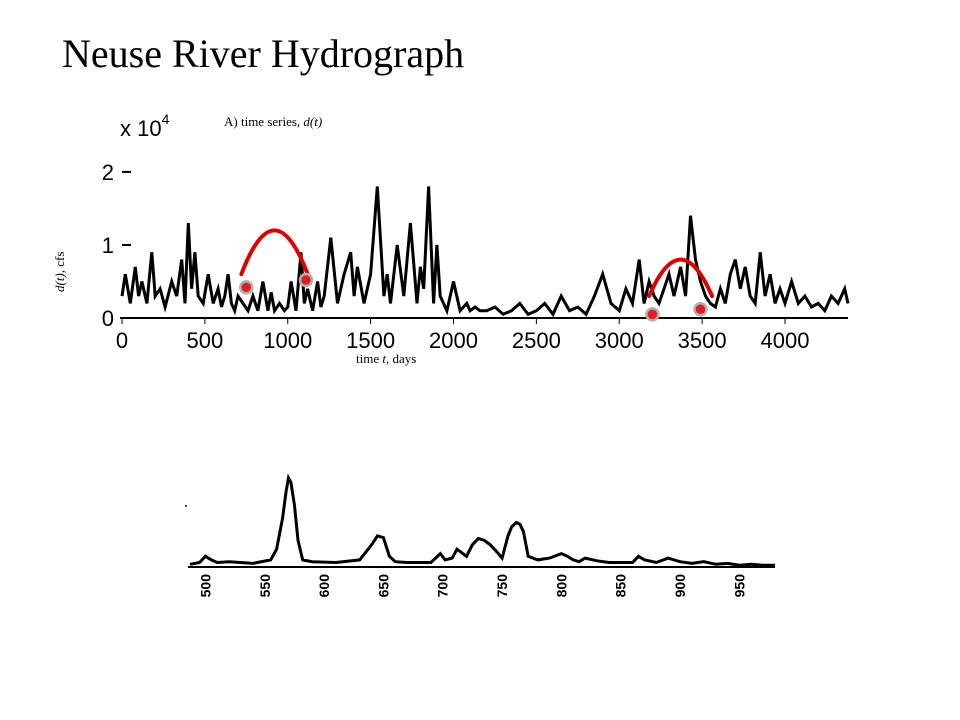 Image resolution: width=960 pixels, height=720 pixels. What do you see at coordinates (619, 340) in the screenshot?
I see `x-tick-label: 3000` at bounding box center [619, 340].